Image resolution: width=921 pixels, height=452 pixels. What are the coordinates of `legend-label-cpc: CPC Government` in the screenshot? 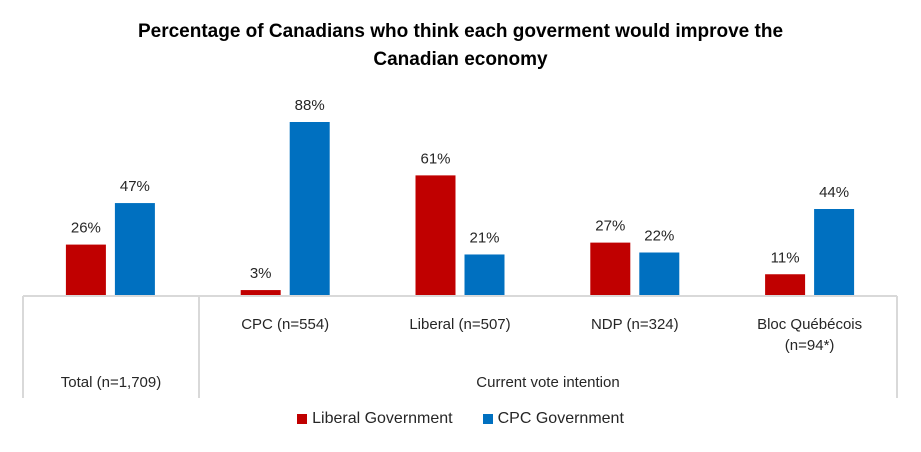 It's located at (560, 418).